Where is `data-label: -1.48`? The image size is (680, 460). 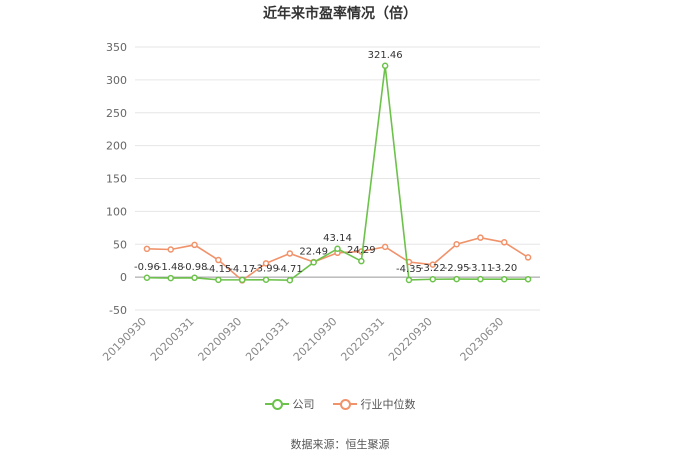 data-label: -1.48 is located at coordinates (171, 267).